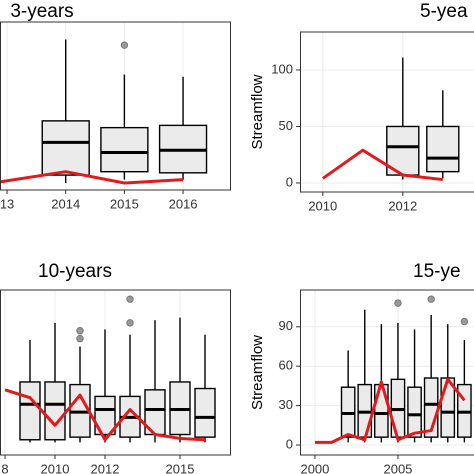  Describe the element at coordinates (314, 467) in the screenshot. I see `x-tick-label: 2000` at that location.